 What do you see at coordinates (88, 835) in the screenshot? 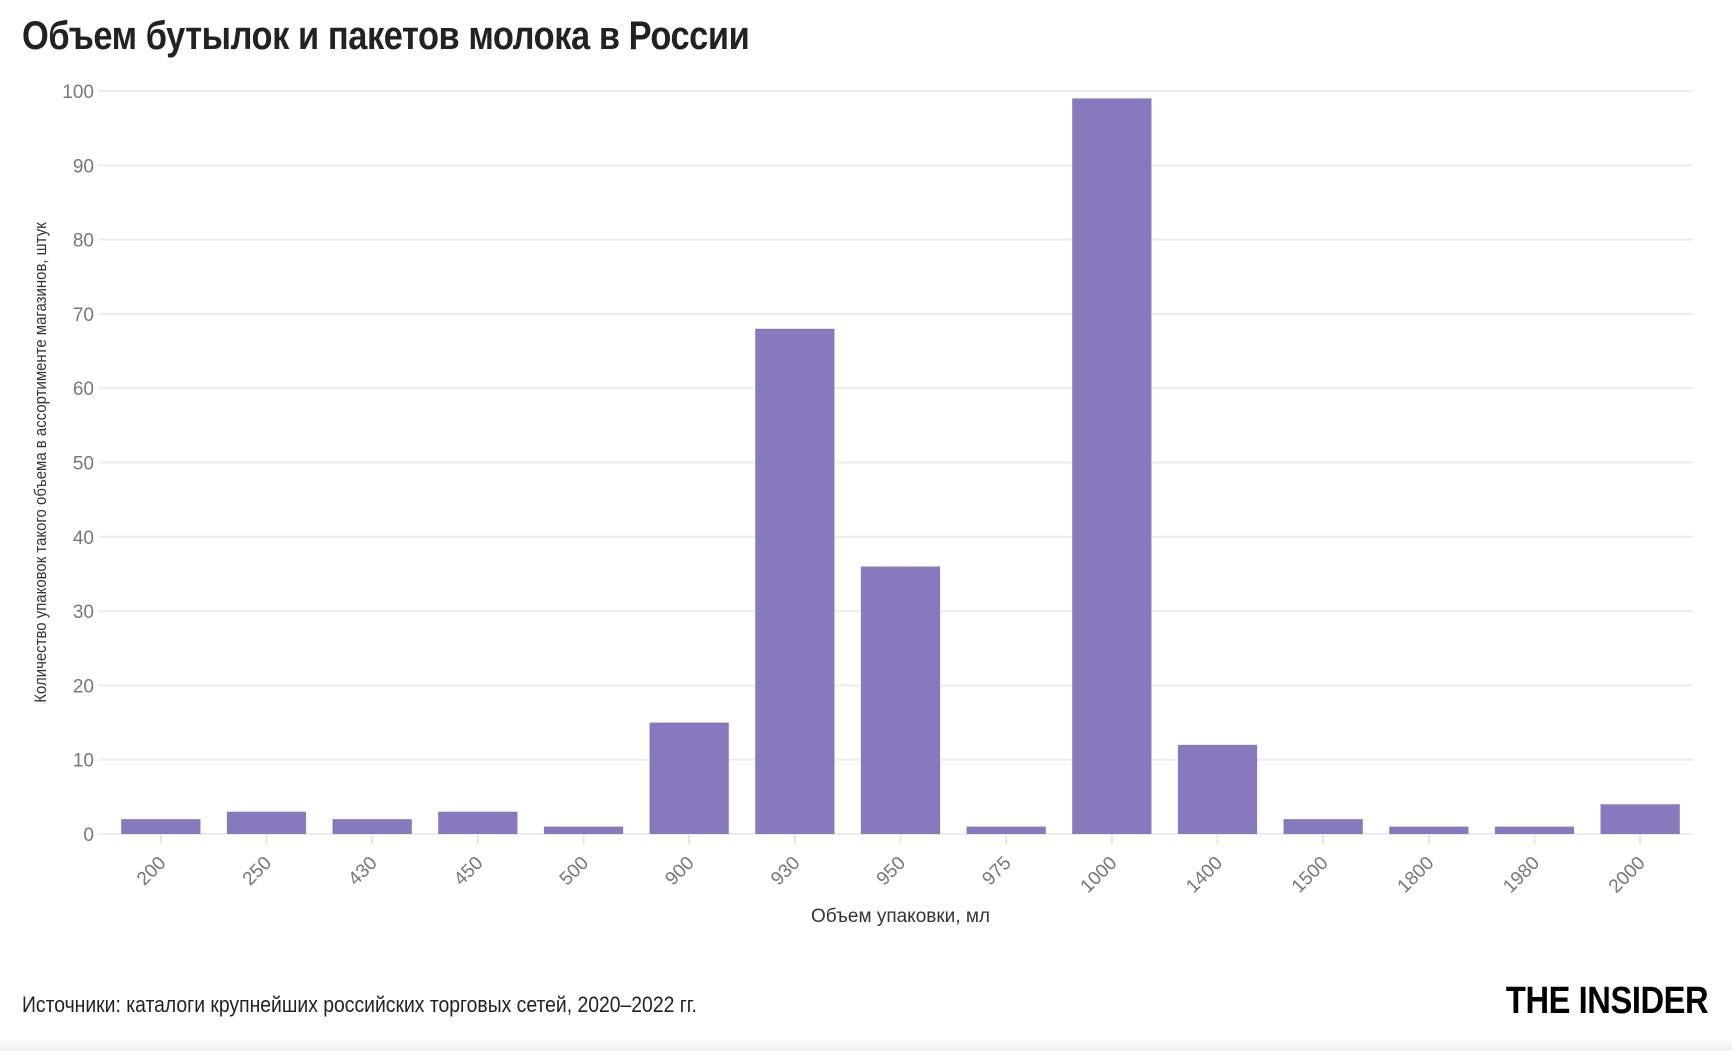
I see `y-tick-label: 0` at bounding box center [88, 835].